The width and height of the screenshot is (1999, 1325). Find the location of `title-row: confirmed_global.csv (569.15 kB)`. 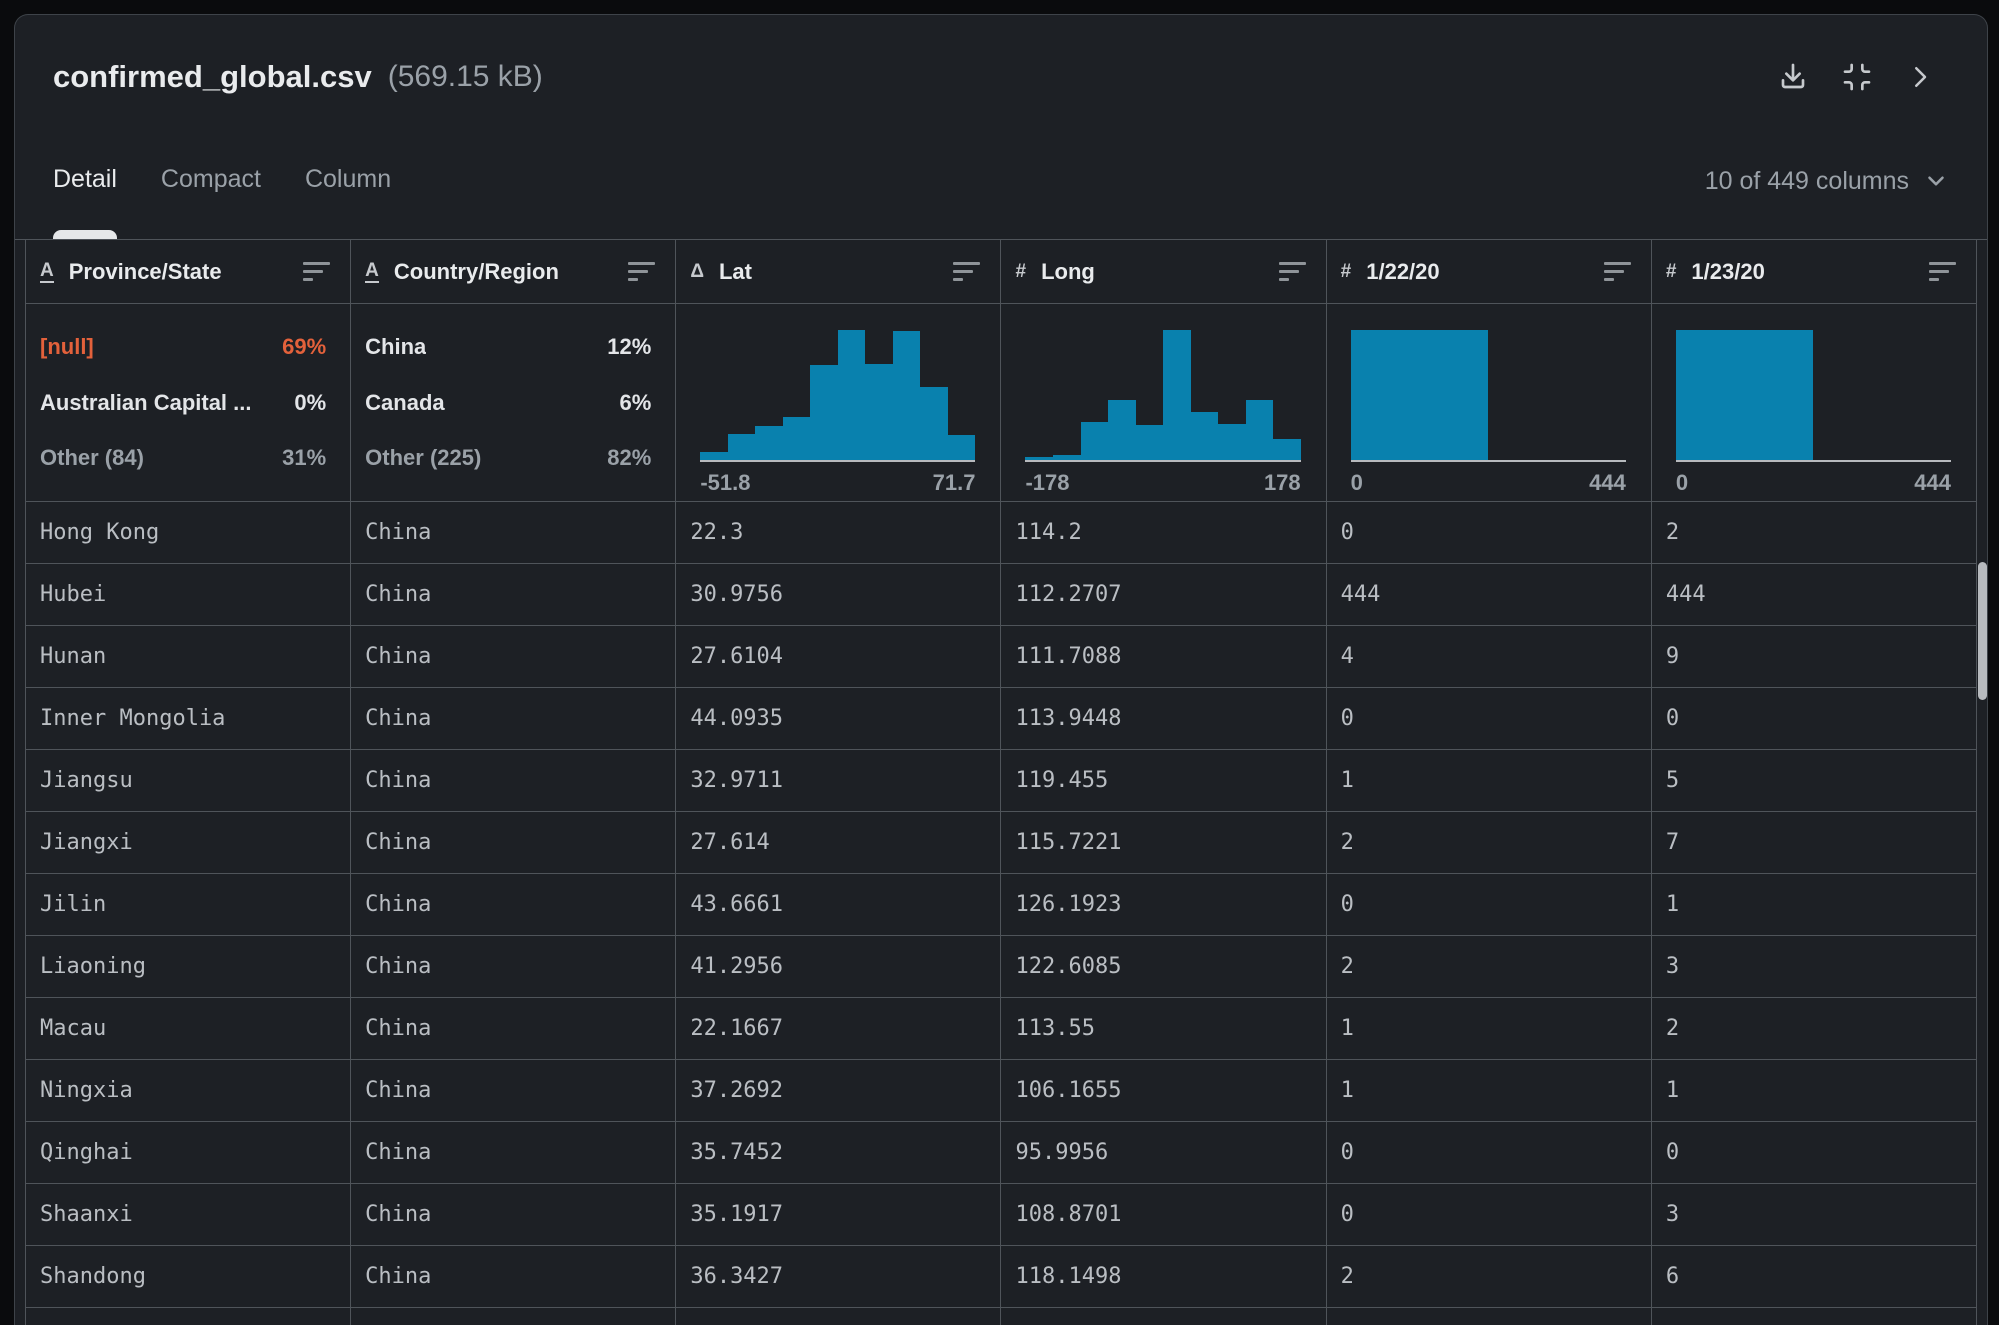

title-row: confirmed_global.csv (569.15 kB) is located at coordinates (1001, 56).